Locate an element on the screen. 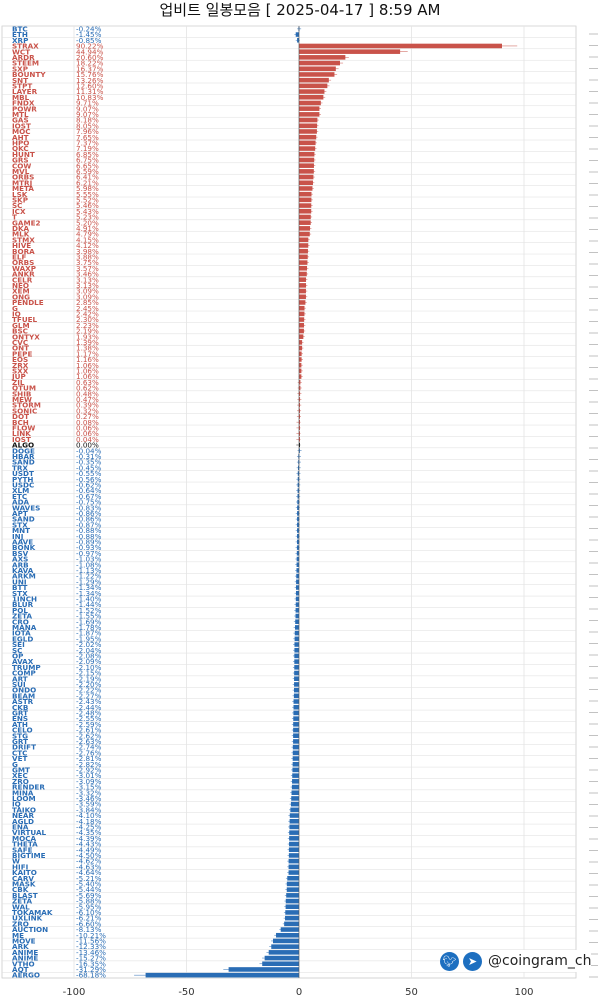 The image size is (600, 1000). row-value-label: -3.09% is located at coordinates (89, 781).